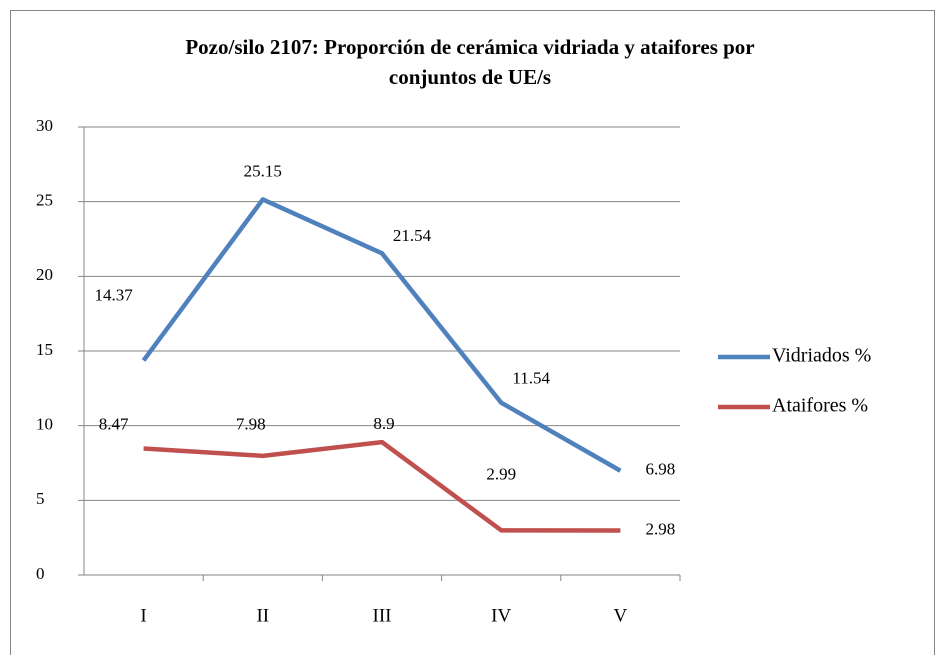 This screenshot has width=935, height=655. What do you see at coordinates (382, 615) in the screenshot?
I see `x-tick-label: III` at bounding box center [382, 615].